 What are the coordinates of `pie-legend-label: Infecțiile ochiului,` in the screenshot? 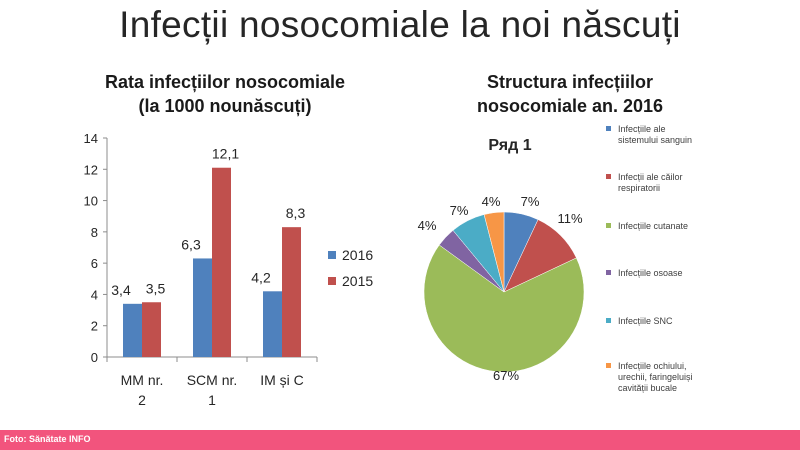 It's located at (652, 366).